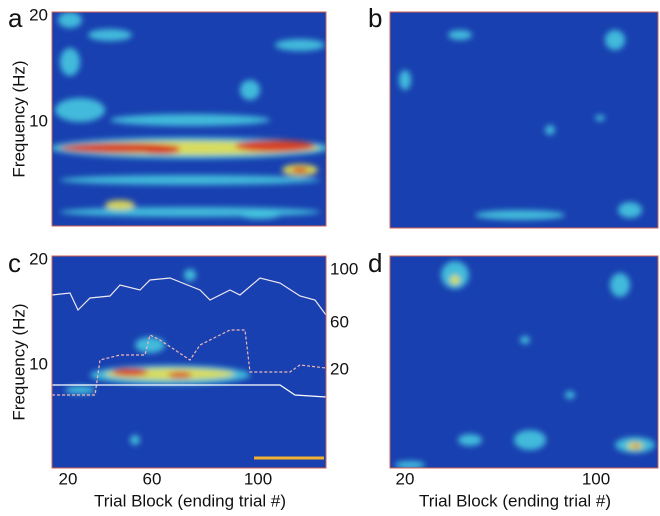  I want to click on panel-letter: c, so click(14, 263).